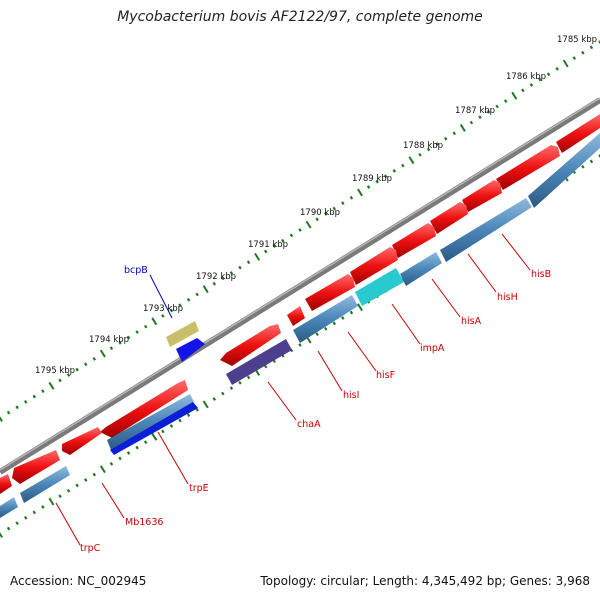  Describe the element at coordinates (526, 77) in the screenshot. I see `tick-label: 1786 kbp` at that location.